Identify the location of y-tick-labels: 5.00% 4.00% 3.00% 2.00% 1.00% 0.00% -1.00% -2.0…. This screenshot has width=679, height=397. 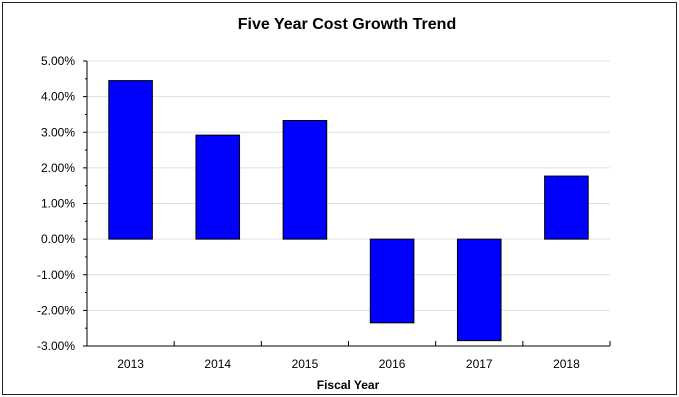
(56, 203).